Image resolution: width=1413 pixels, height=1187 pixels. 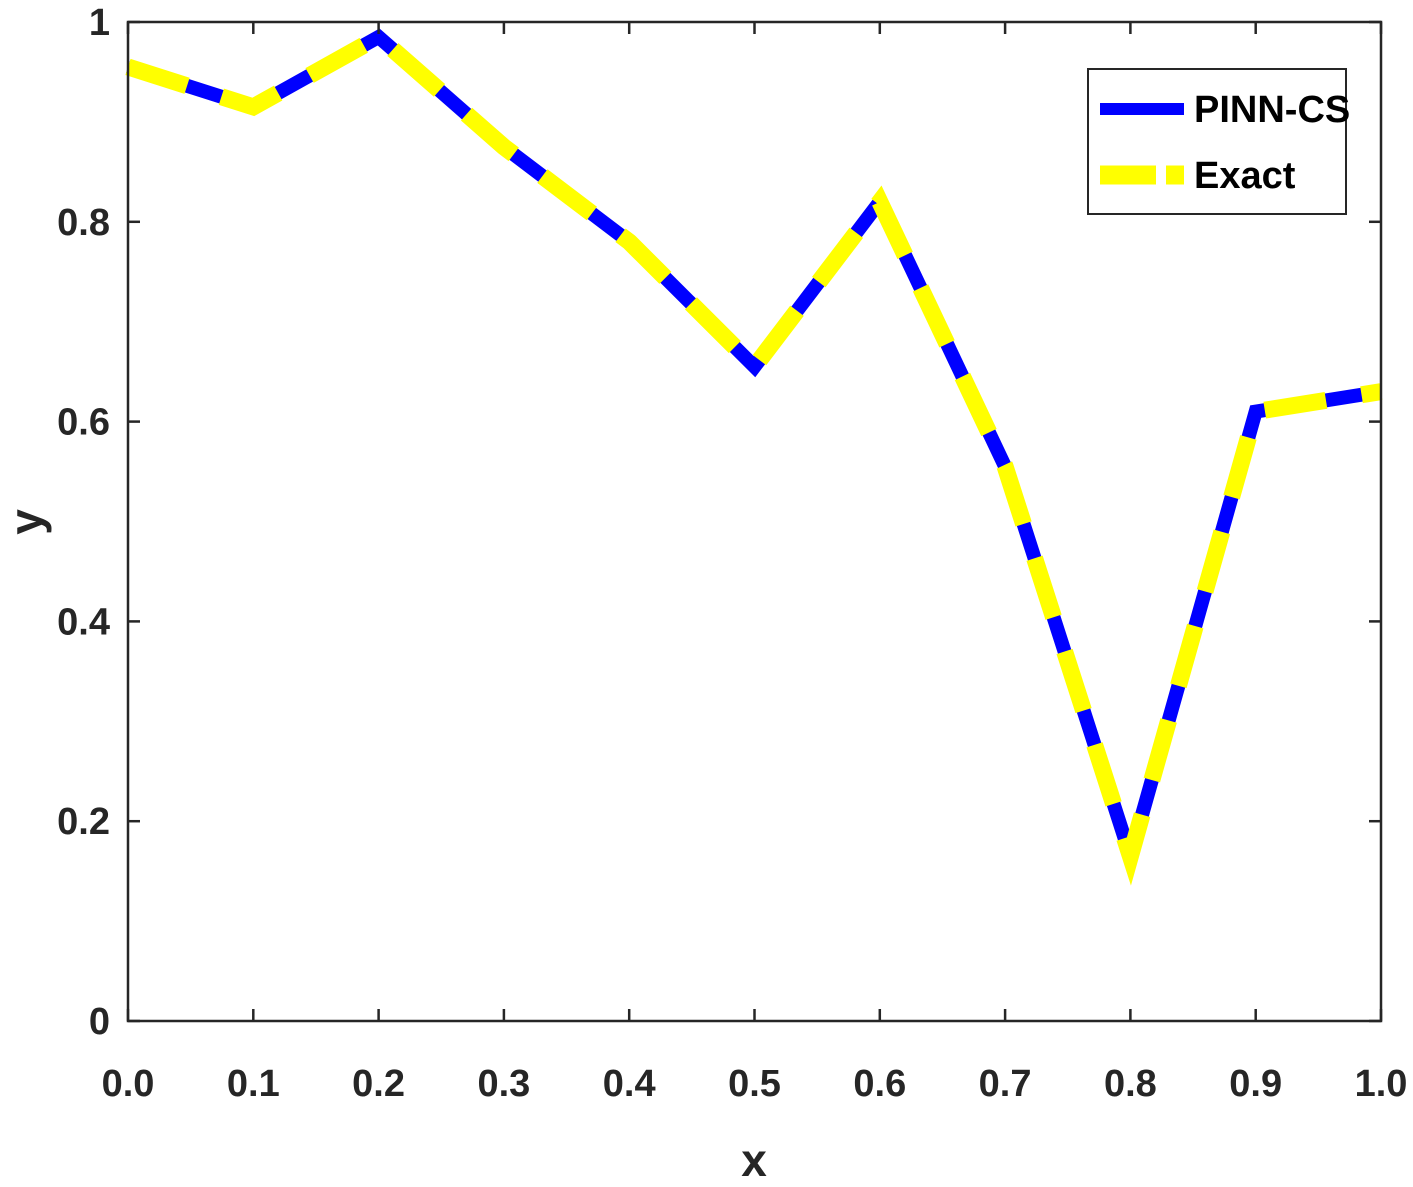 I want to click on y-tick-label: 1, so click(x=99, y=23).